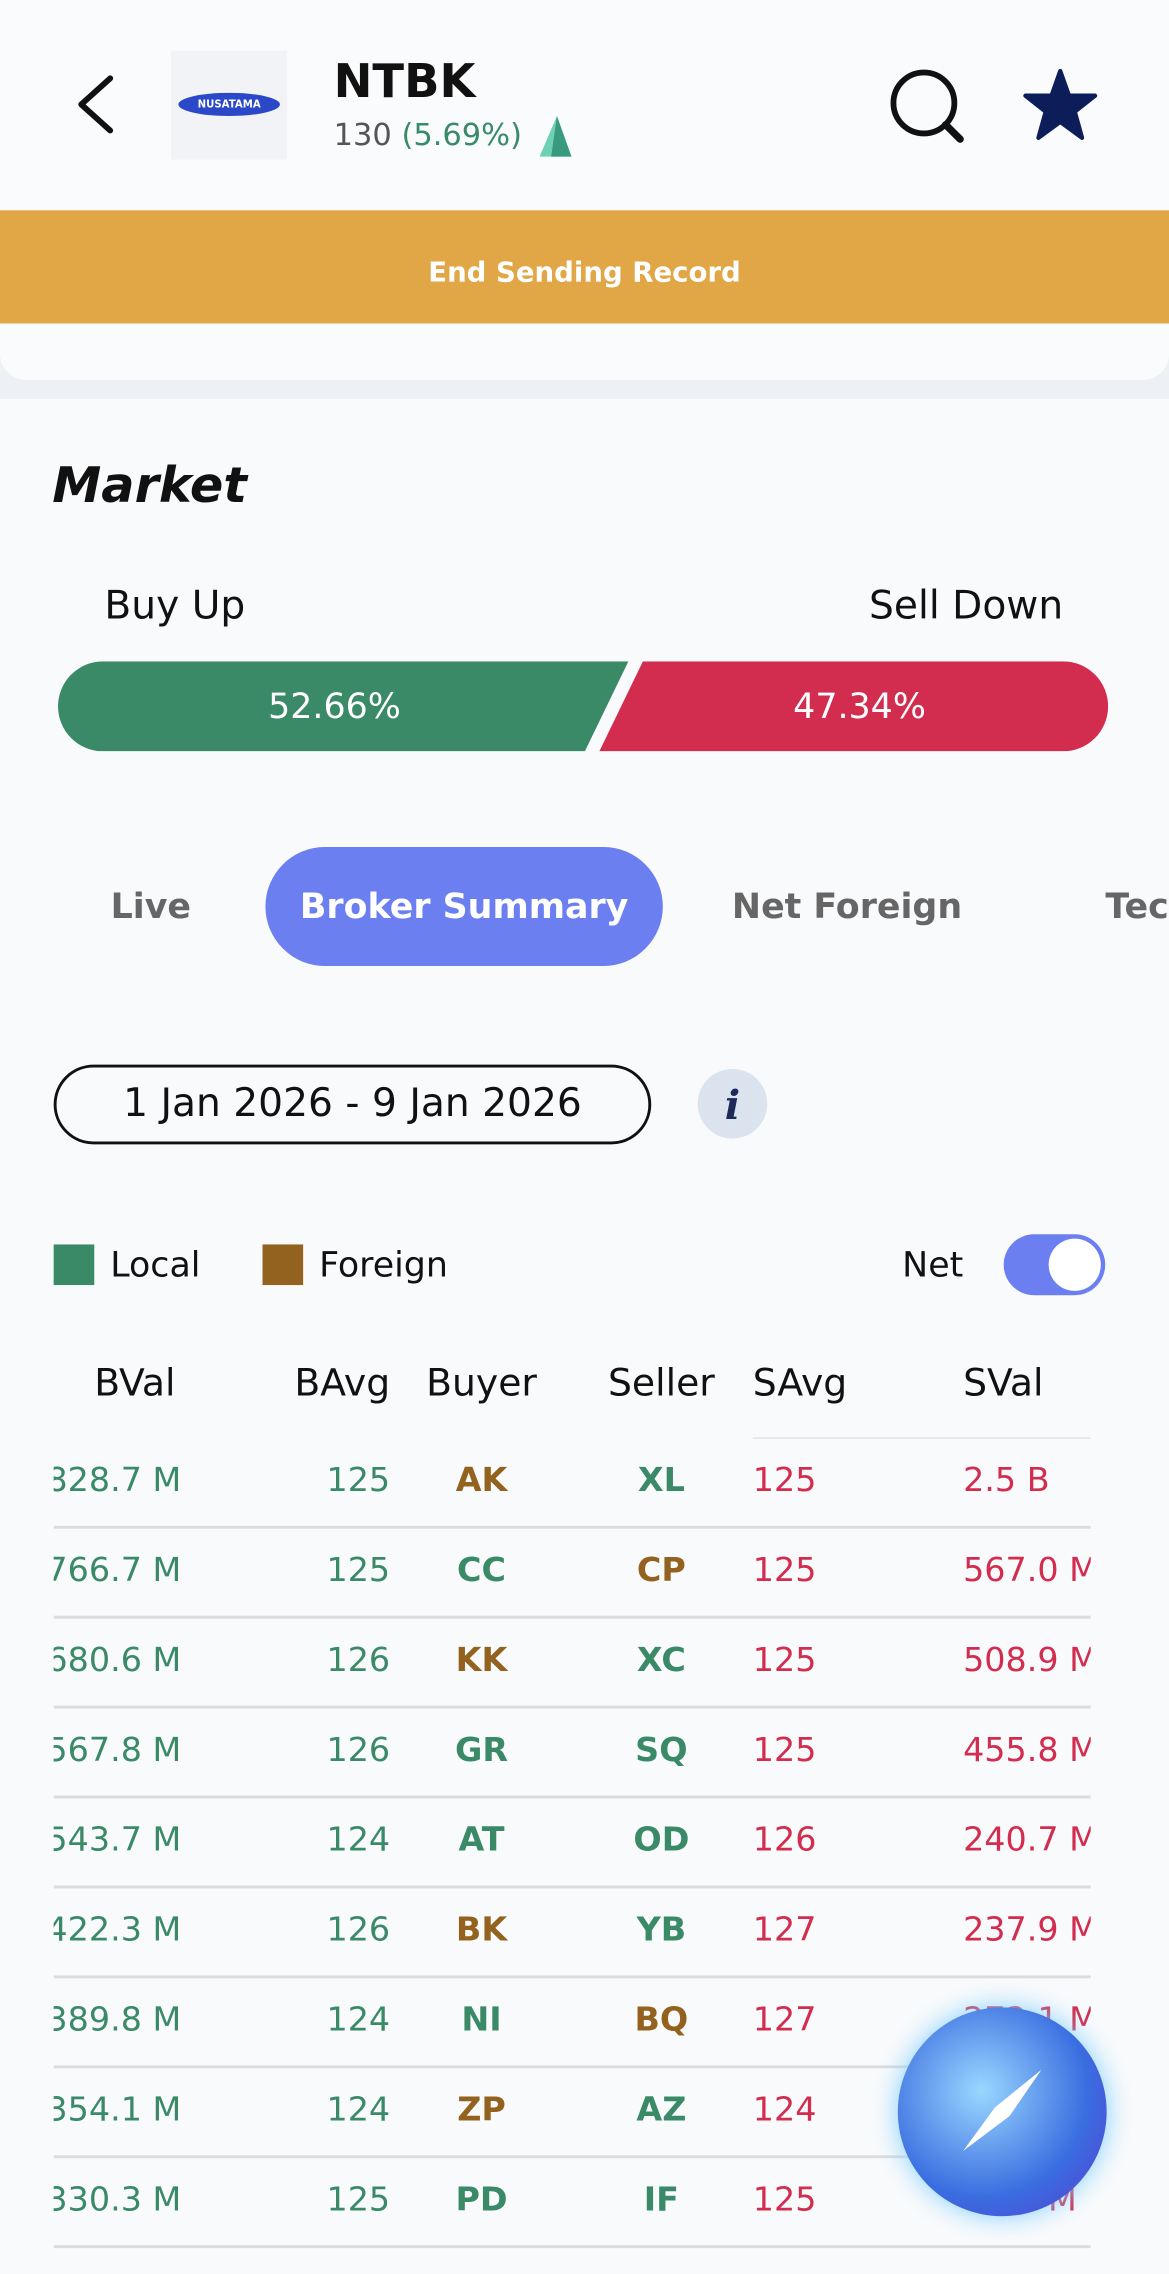 This screenshot has height=2274, width=1169. What do you see at coordinates (117, 1840) in the screenshot?
I see `bval: 543.7 M` at bounding box center [117, 1840].